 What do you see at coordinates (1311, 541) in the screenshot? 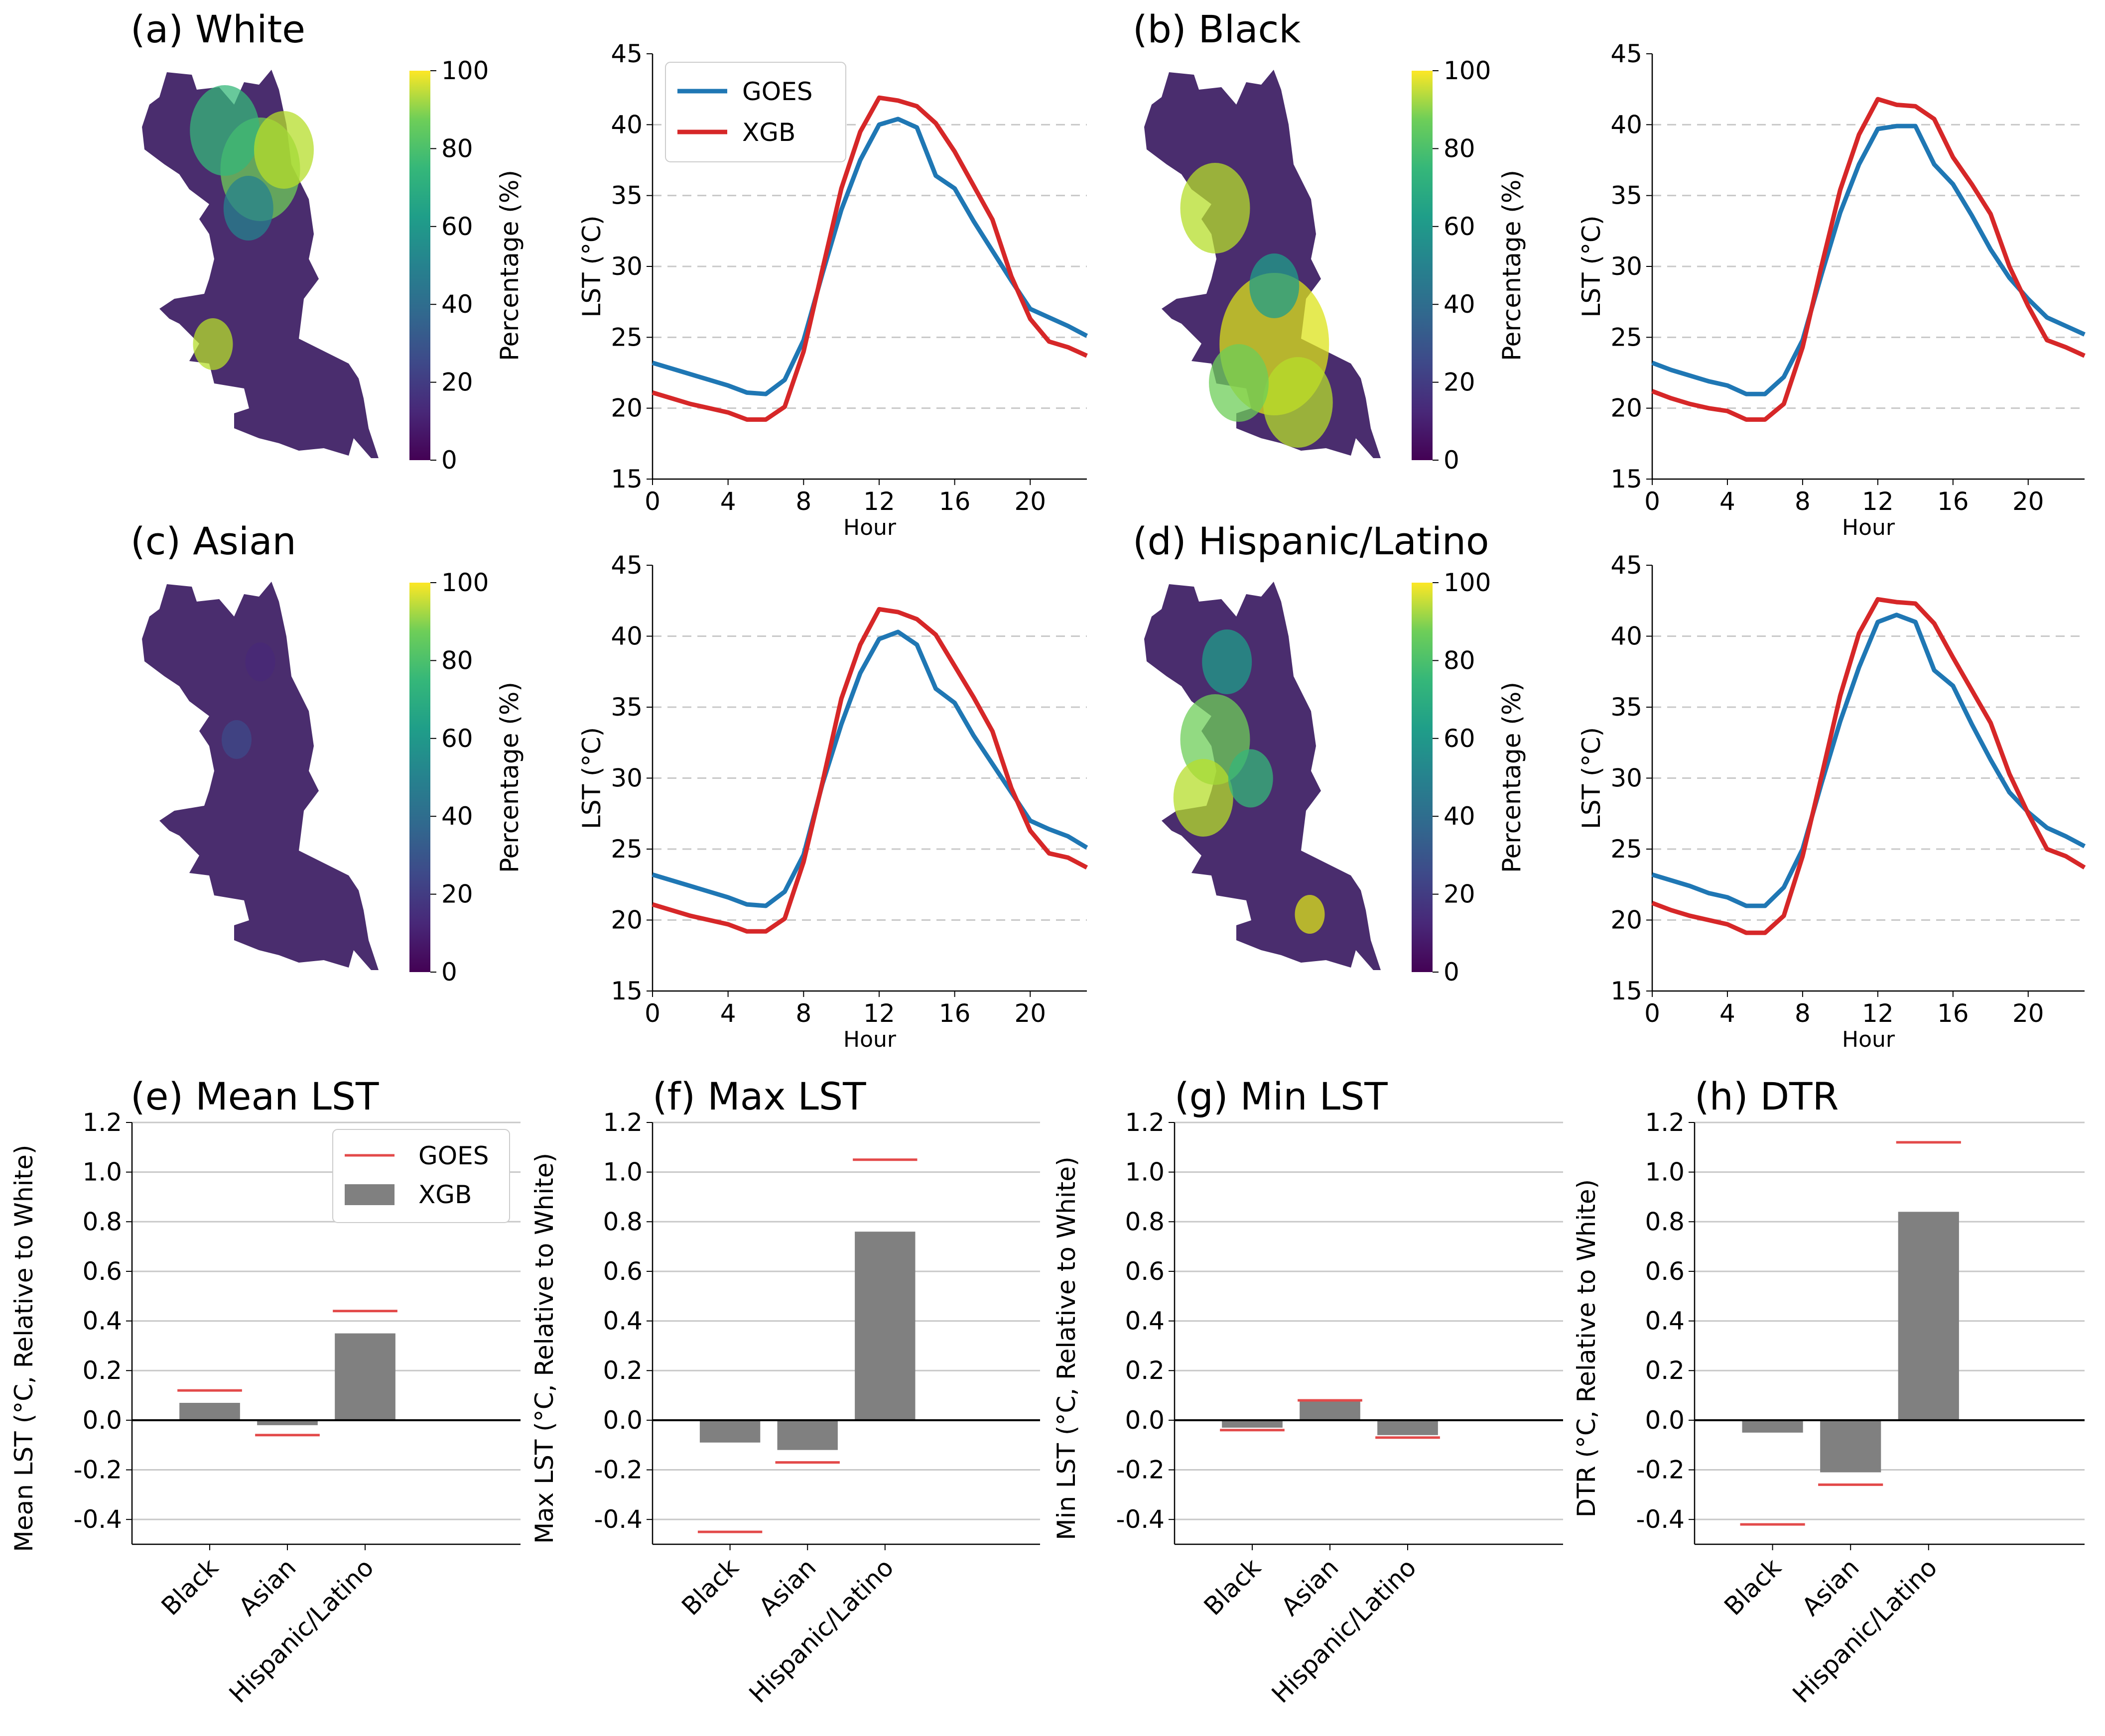
I see `map-title: (d) Hispanic/Latino` at bounding box center [1311, 541].